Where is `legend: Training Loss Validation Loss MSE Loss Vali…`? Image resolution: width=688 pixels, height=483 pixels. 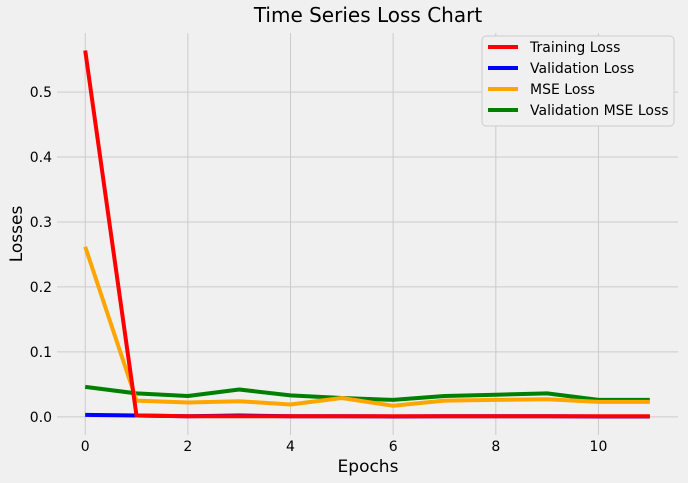 legend: Training Loss Validation Loss MSE Loss Vali… is located at coordinates (578, 81).